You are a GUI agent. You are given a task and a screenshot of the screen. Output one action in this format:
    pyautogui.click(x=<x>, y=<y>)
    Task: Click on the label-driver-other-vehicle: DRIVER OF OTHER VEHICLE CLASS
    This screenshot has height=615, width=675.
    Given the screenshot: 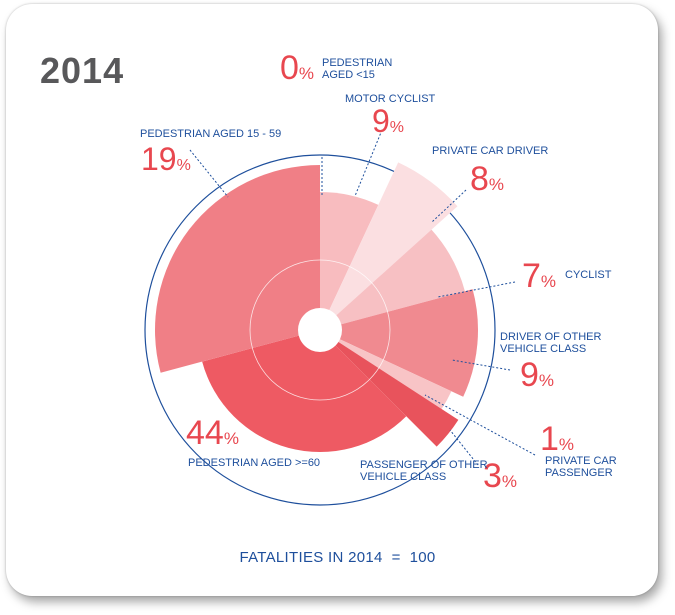 What is the action you would take?
    pyautogui.click(x=551, y=343)
    